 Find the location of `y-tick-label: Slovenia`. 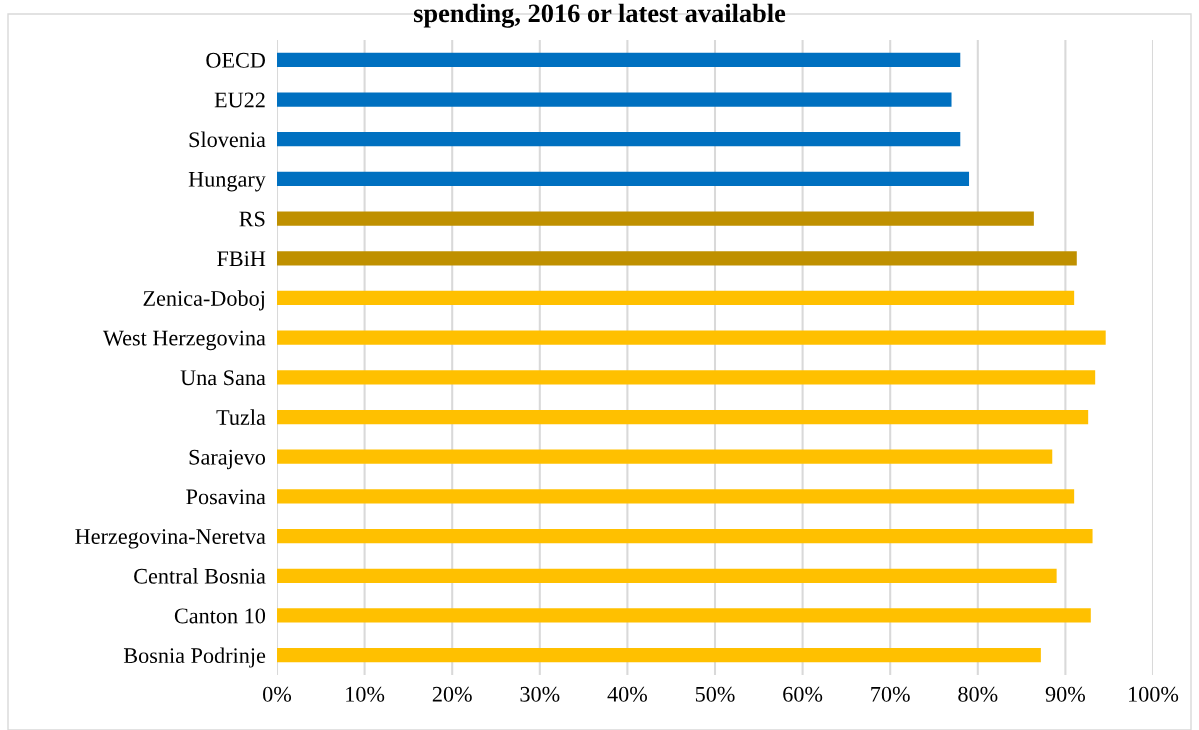

y-tick-label: Slovenia is located at coordinates (227, 139).